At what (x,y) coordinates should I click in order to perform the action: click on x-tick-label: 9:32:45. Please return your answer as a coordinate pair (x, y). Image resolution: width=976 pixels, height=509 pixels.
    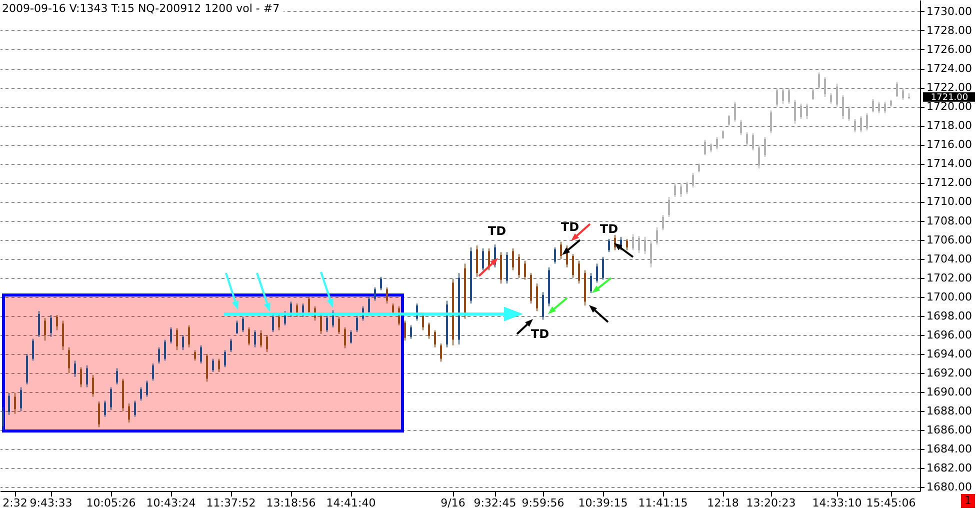
    Looking at the image, I should click on (495, 502).